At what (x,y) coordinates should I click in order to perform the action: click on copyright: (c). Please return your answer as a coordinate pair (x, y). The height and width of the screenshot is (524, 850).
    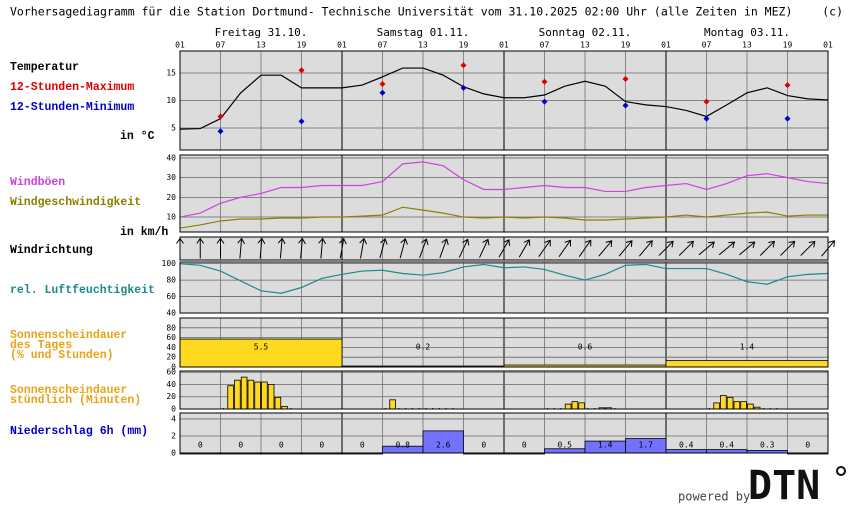
    Looking at the image, I should click on (832, 12).